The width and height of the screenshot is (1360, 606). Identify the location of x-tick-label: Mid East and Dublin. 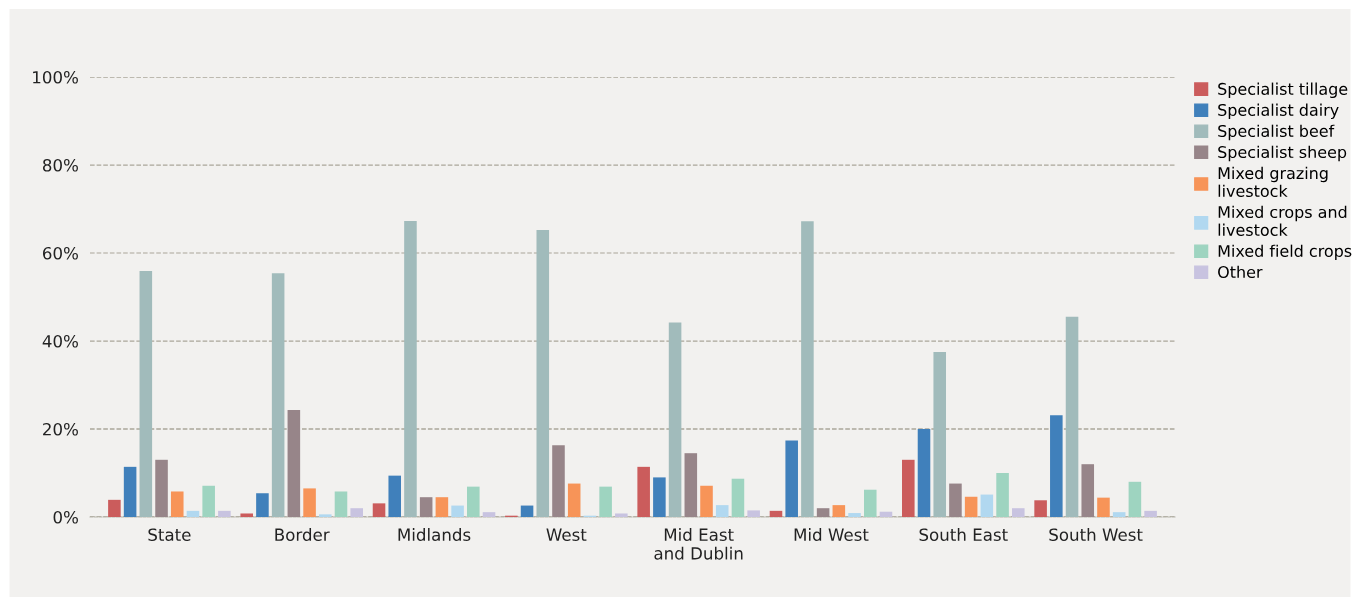
(698, 544).